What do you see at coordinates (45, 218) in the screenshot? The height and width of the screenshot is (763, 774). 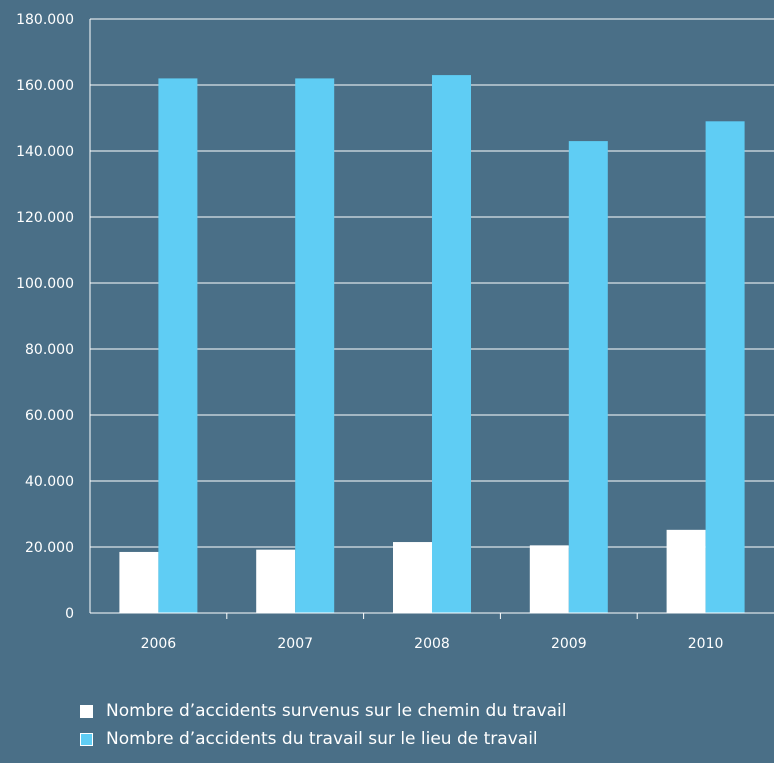 I see `y-tick-label: 120.000` at bounding box center [45, 218].